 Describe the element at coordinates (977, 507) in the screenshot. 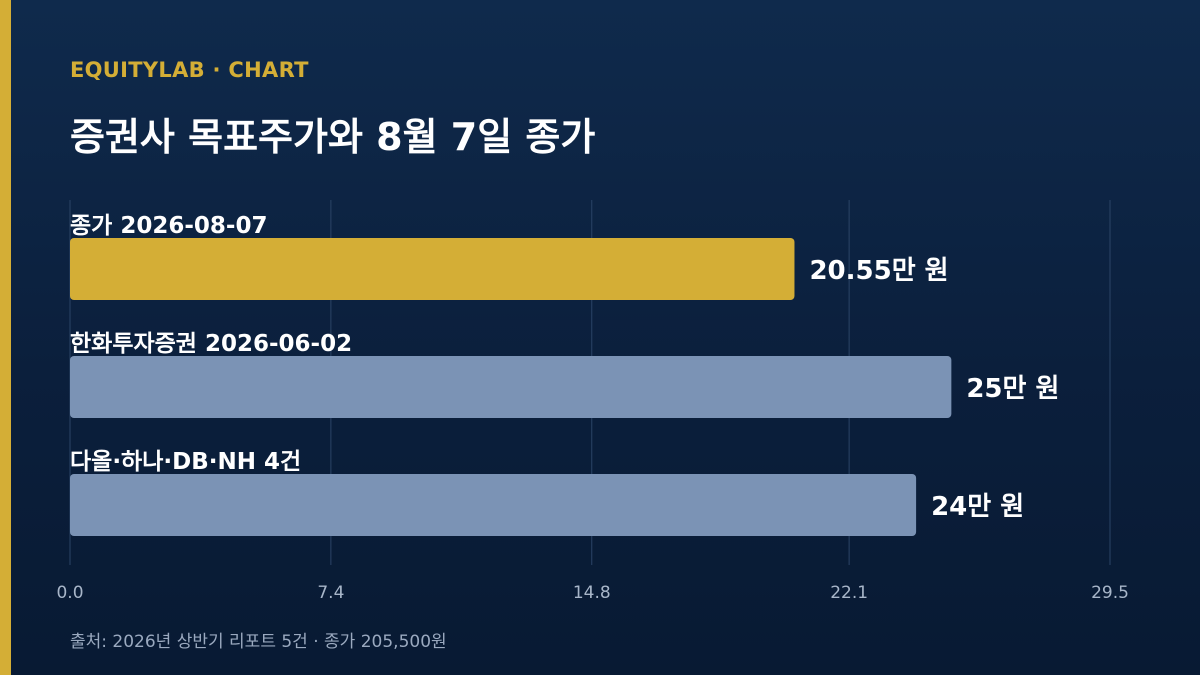

I see `bar-value-label: 24만 원` at that location.